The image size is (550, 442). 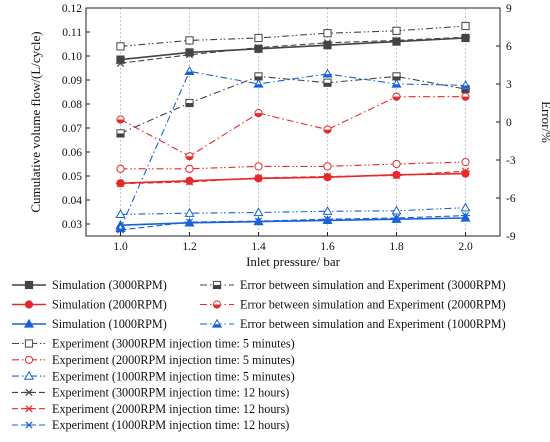 What do you see at coordinates (189, 247) in the screenshot?
I see `x-tick-label-1: 1.2` at bounding box center [189, 247].